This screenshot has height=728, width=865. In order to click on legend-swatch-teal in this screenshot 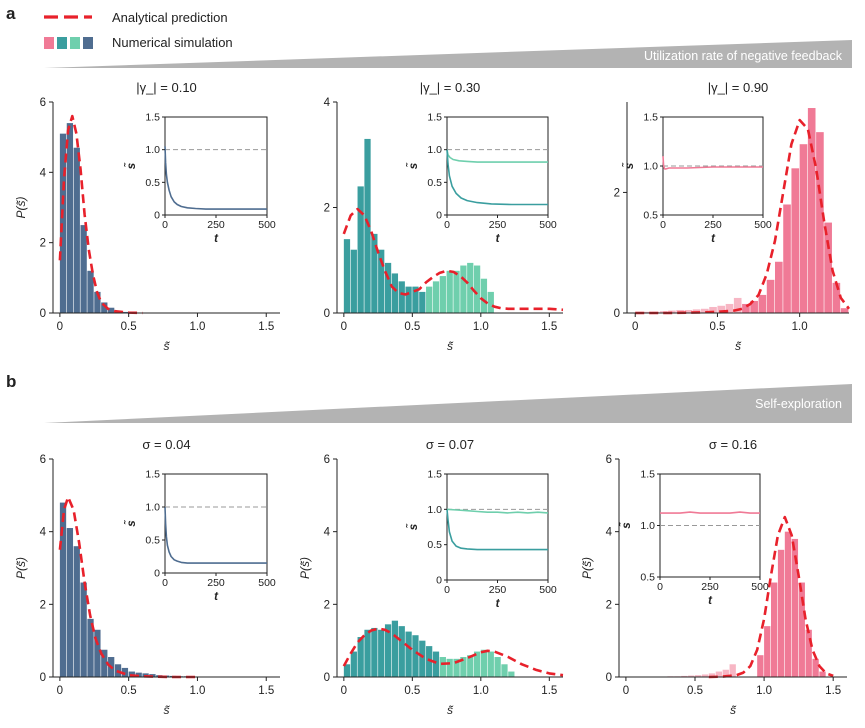, I will do `click(62, 43)`.